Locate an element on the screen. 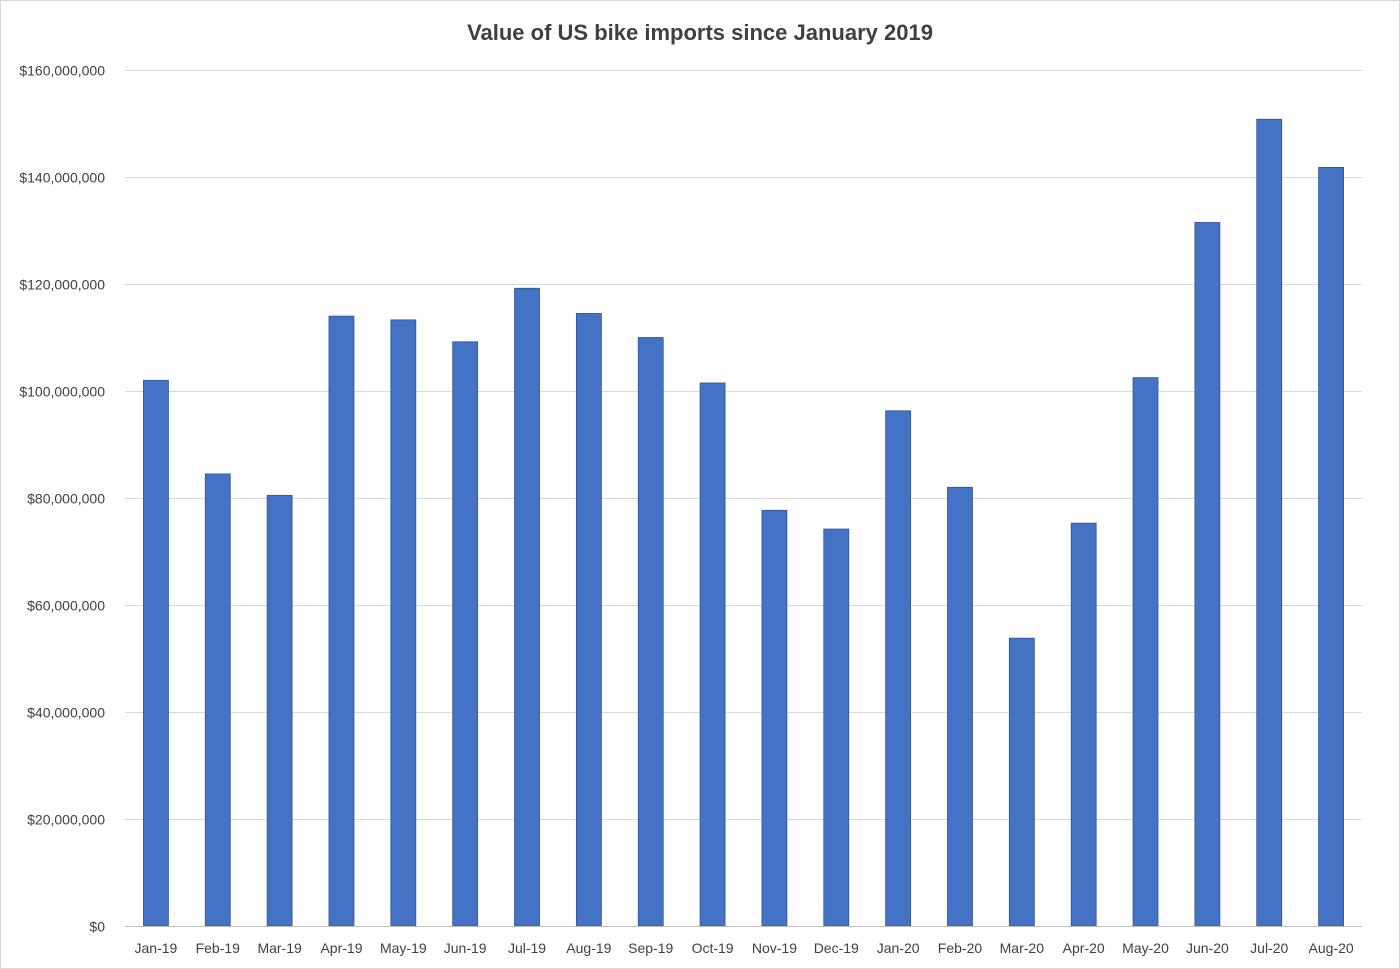  x-tick-label: Jan-20 is located at coordinates (898, 948).